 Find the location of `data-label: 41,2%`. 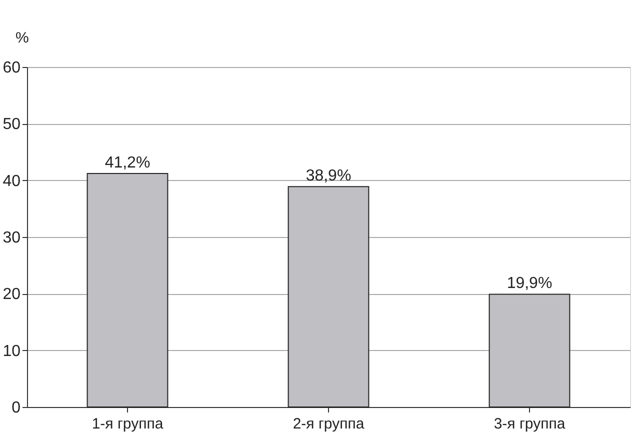

data-label: 41,2% is located at coordinates (127, 163).